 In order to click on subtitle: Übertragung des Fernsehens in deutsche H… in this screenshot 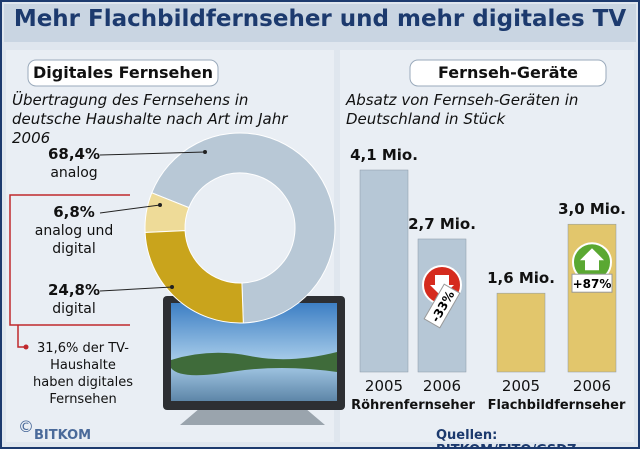, I will do `click(150, 119)`.